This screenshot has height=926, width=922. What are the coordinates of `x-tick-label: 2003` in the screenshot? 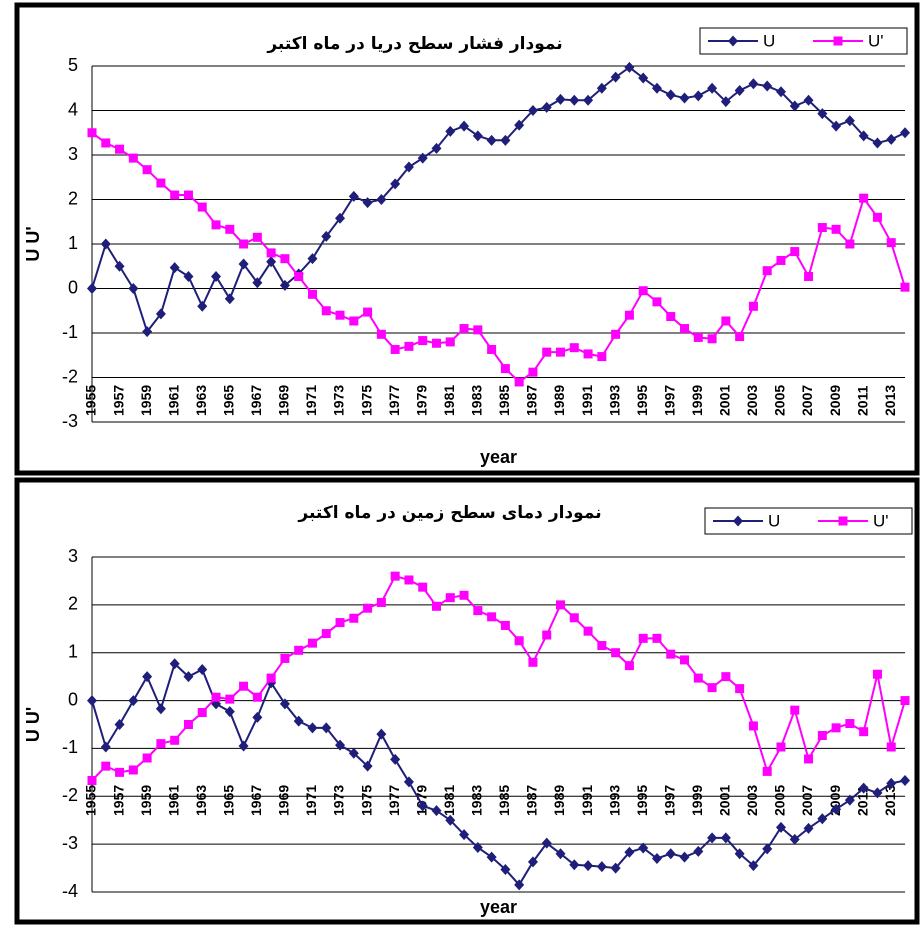 It's located at (752, 400).